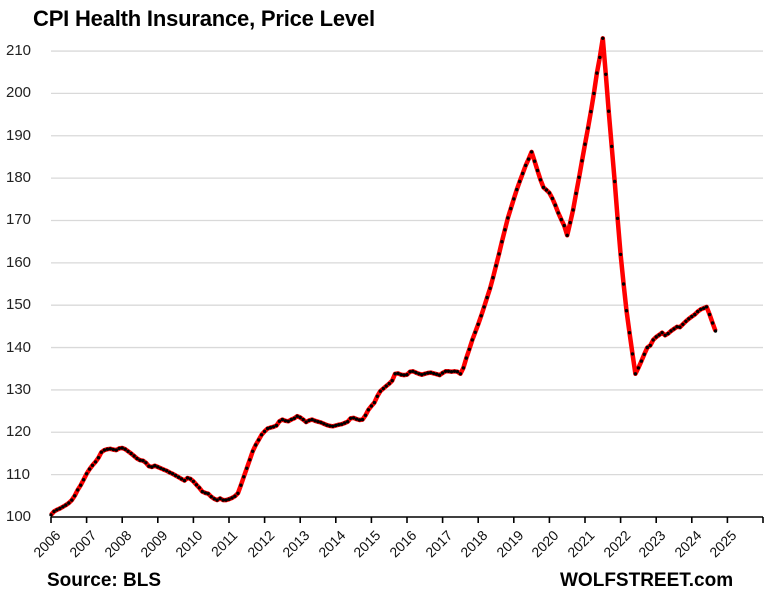  What do you see at coordinates (19, 516) in the screenshot?
I see `y-tick-label: 100` at bounding box center [19, 516].